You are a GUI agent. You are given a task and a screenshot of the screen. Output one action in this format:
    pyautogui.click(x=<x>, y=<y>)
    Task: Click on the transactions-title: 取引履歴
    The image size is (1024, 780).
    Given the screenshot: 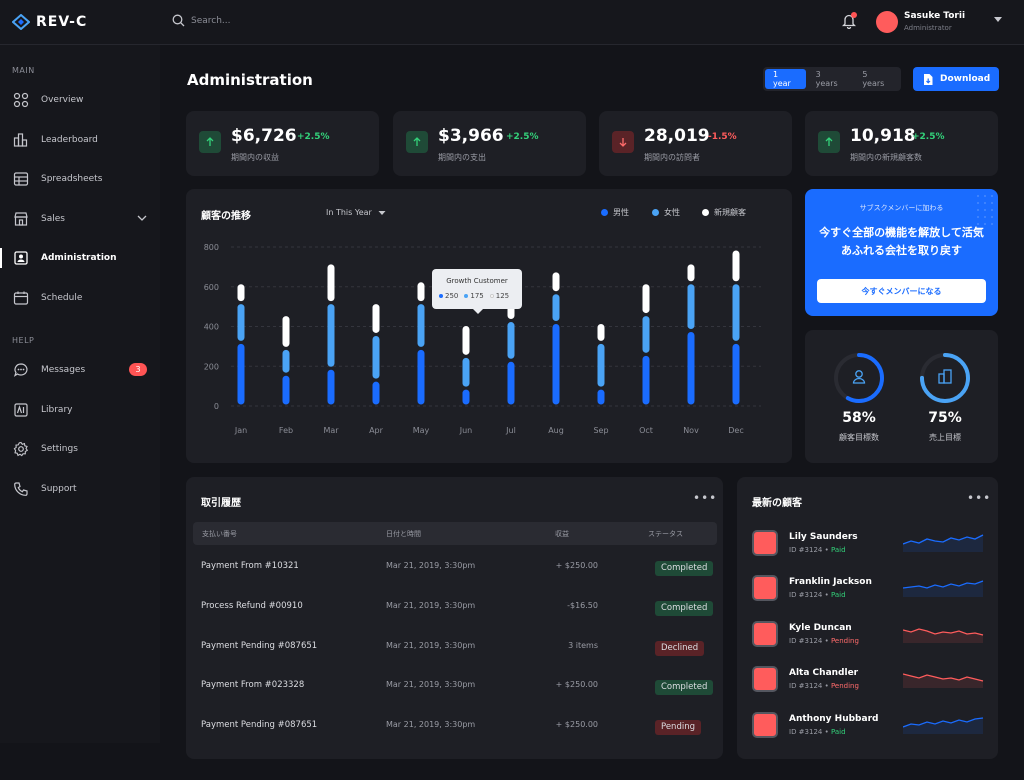 What is the action you would take?
    pyautogui.click(x=221, y=503)
    